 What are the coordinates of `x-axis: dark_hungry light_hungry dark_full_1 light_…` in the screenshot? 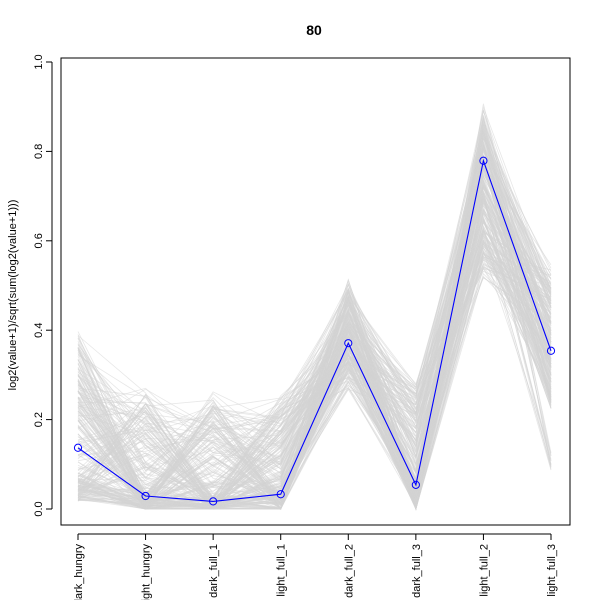 It's located at (315, 566).